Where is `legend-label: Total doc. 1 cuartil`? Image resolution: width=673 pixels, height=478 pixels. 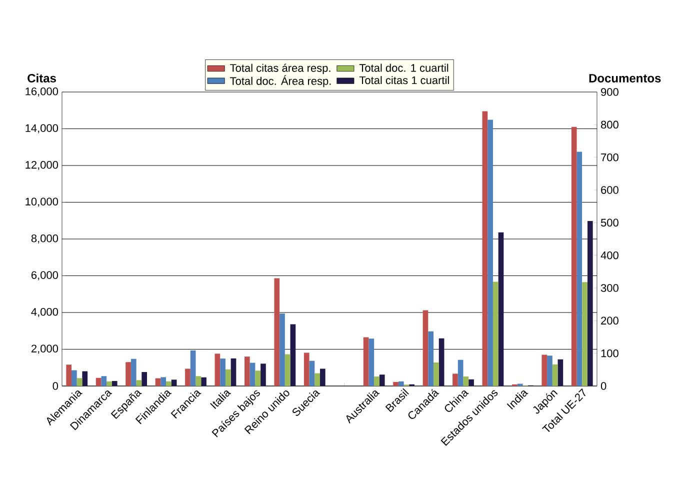 legend-label: Total doc. 1 cuartil is located at coordinates (403, 68).